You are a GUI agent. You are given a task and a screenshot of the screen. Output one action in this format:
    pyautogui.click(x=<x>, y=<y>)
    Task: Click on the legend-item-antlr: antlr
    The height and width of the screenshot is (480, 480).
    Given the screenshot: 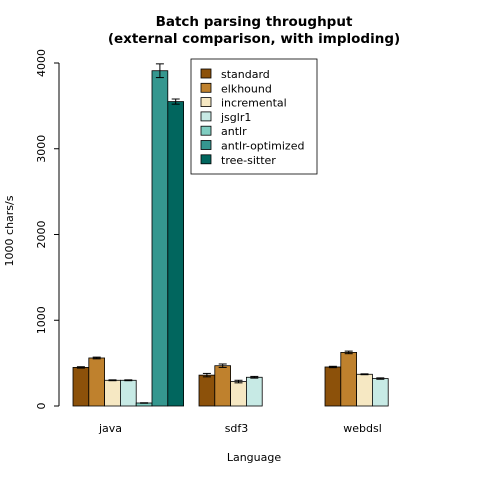 What is the action you would take?
    pyautogui.click(x=223, y=131)
    